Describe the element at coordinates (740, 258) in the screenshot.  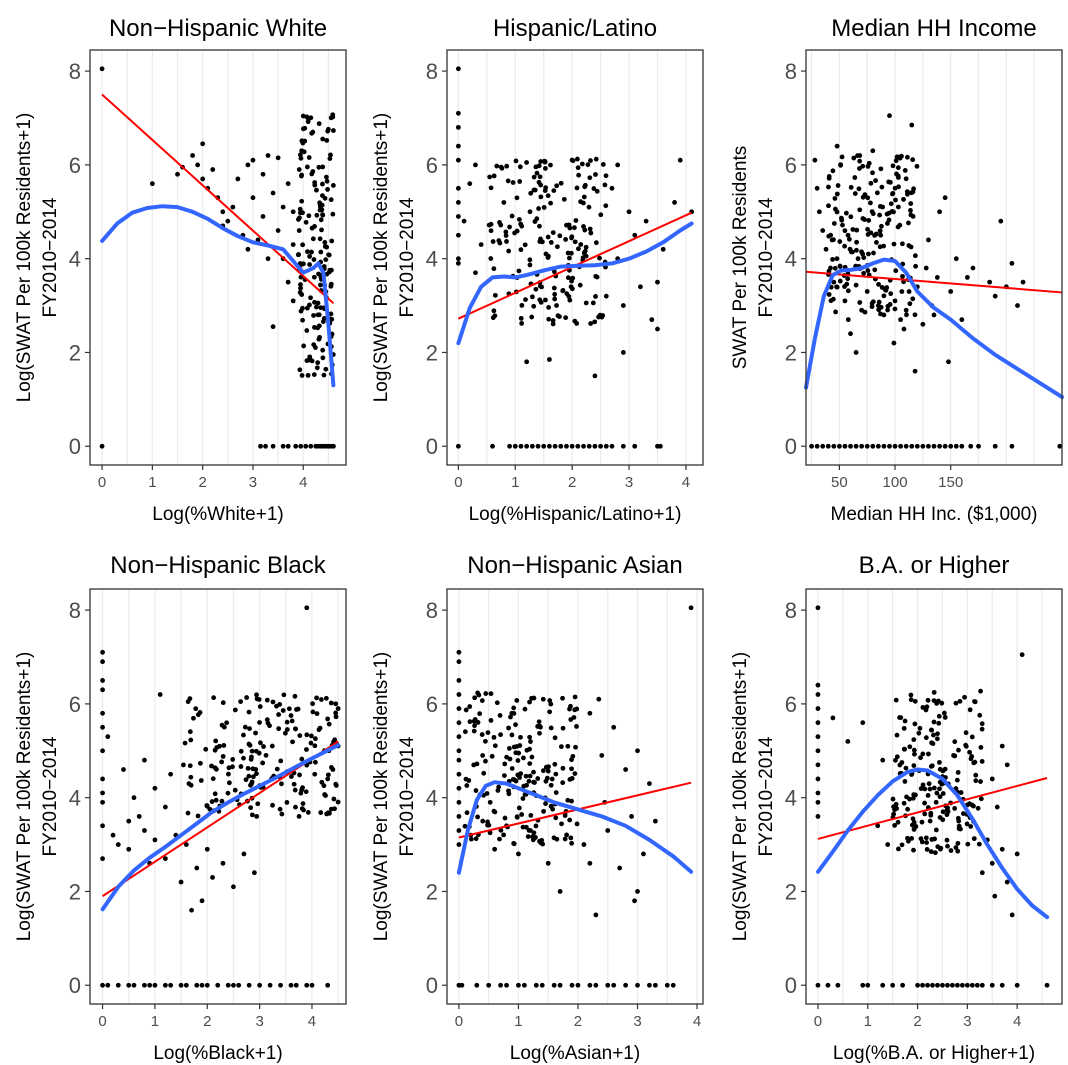
I see `panel-3-y-axis-label: SWAT Per 100k Residents` at that location.